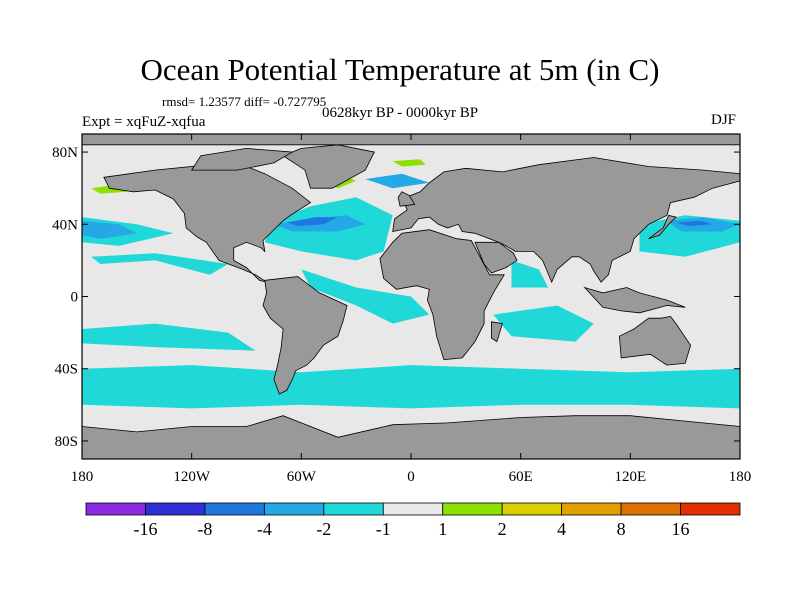 This screenshot has height=600, width=800. I want to click on y-tick-label: 80N, so click(65, 153).